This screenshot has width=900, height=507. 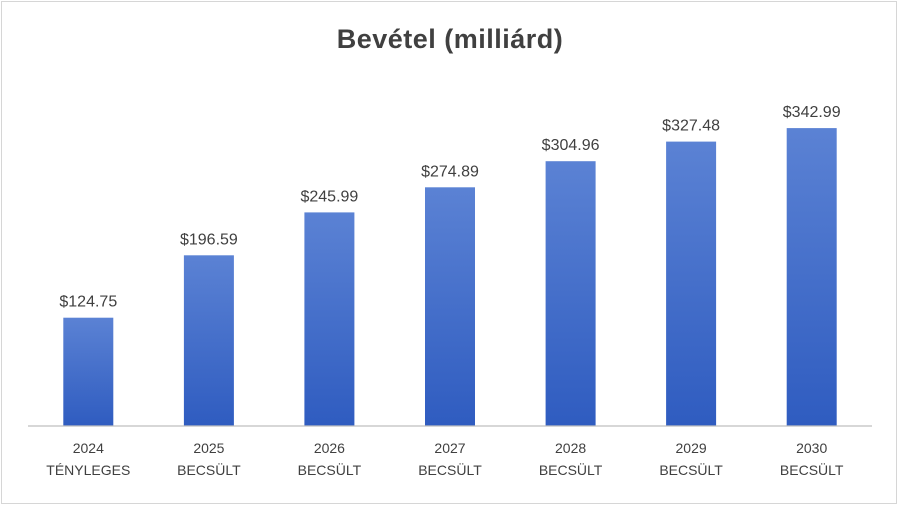 I want to click on x-tick-label-2024-status: TÉNYLEGES, so click(x=88, y=470).